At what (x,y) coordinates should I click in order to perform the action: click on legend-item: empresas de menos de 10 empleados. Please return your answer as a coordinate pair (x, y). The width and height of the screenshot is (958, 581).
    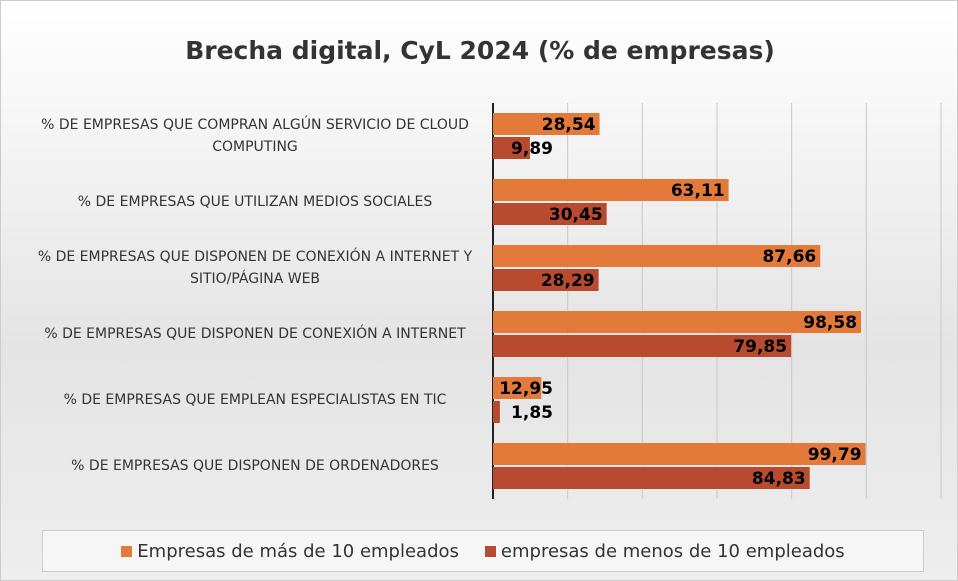
    Looking at the image, I should click on (664, 551).